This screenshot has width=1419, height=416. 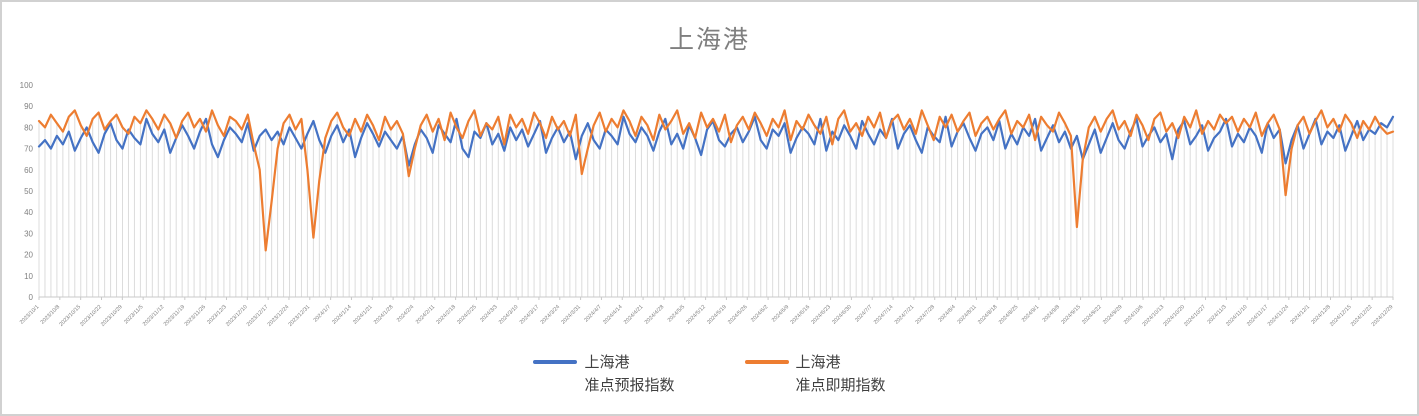 I want to click on legend-item-spot-index: 上海港 准点即期指数, so click(x=815, y=374).